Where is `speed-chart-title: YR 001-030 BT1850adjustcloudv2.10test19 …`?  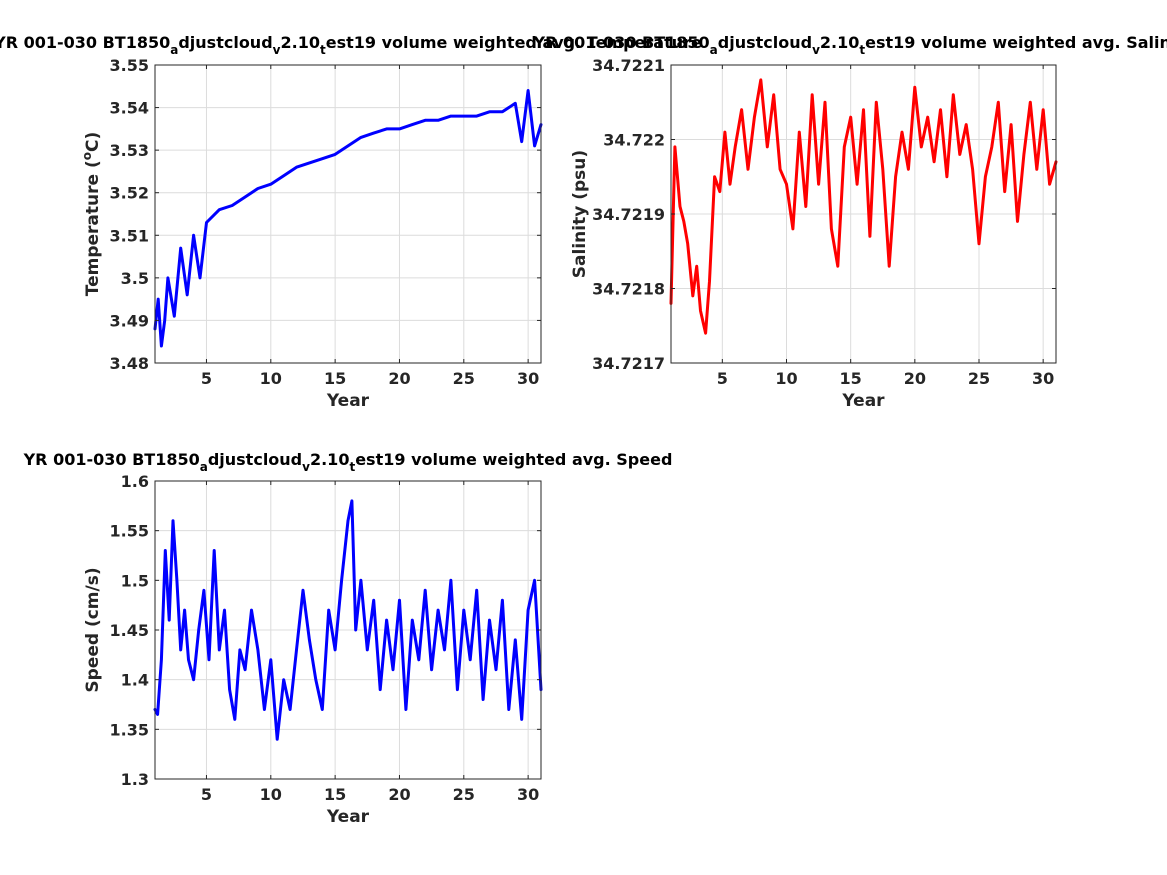 speed-chart-title: YR 001-030 BT1850adjustcloudv2.10test19 … is located at coordinates (348, 462).